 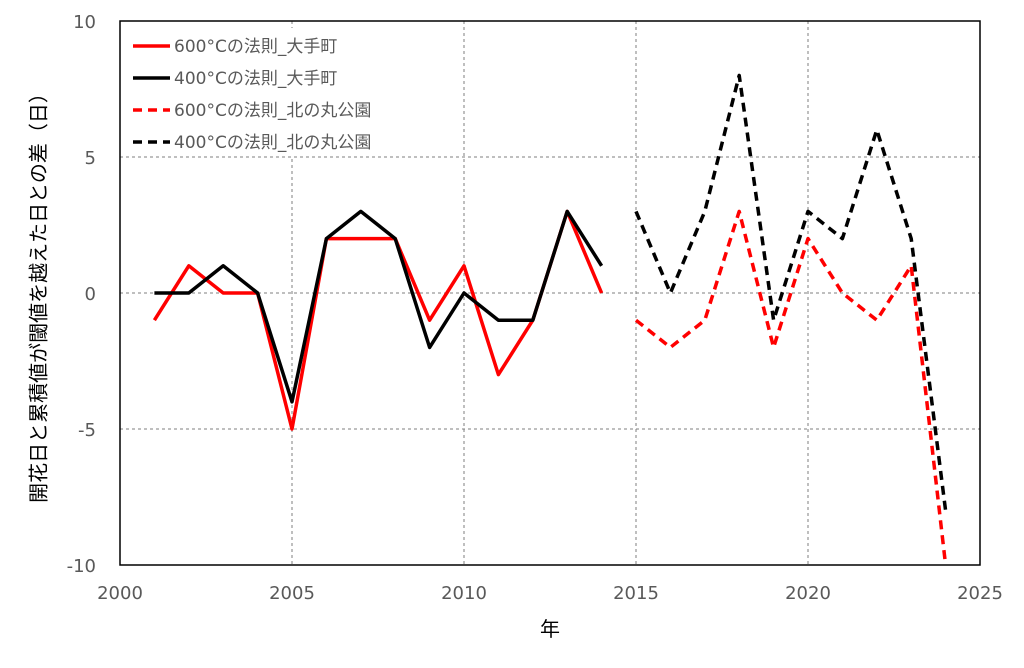 I want to click on x-tick-label: 2020, so click(x=808, y=593).